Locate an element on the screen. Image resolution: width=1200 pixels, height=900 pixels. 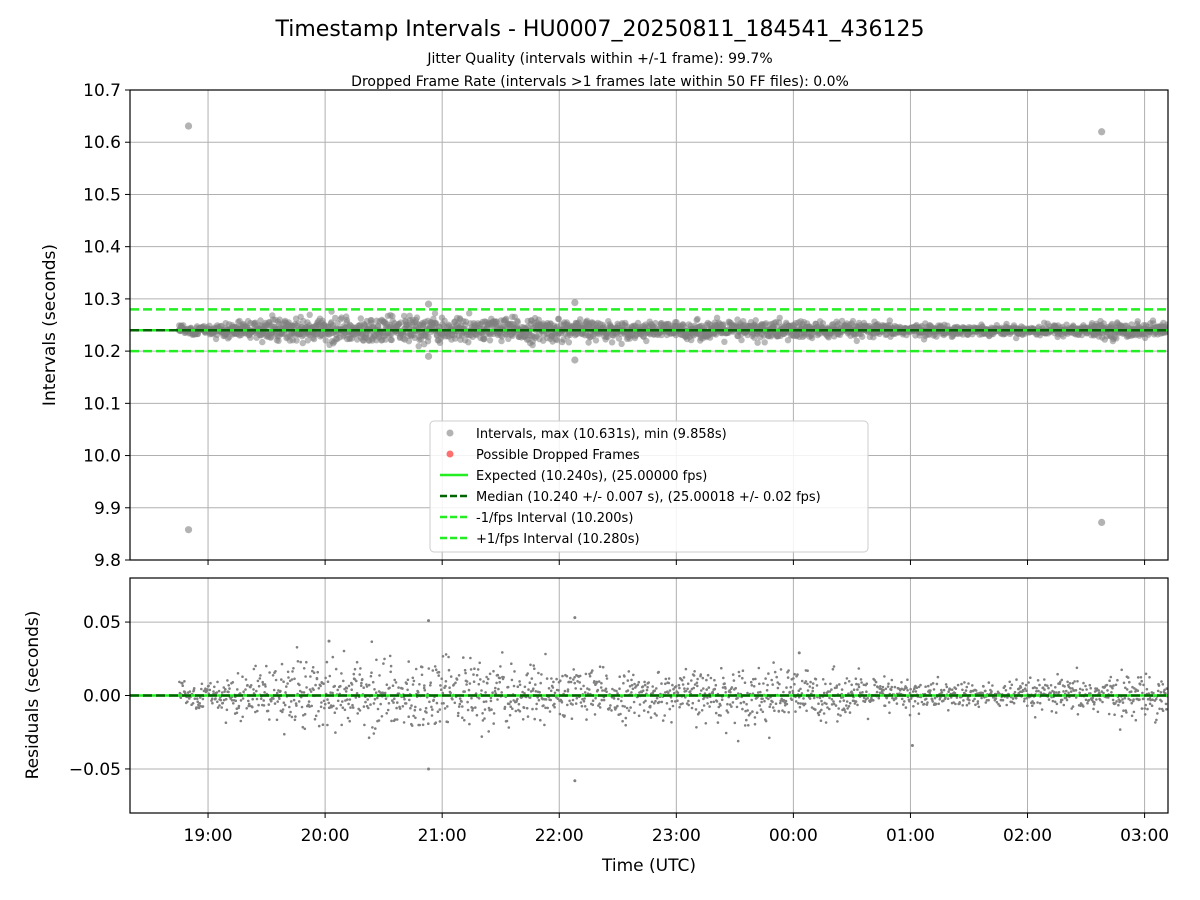
x-tick-label: 23:00 is located at coordinates (676, 836).